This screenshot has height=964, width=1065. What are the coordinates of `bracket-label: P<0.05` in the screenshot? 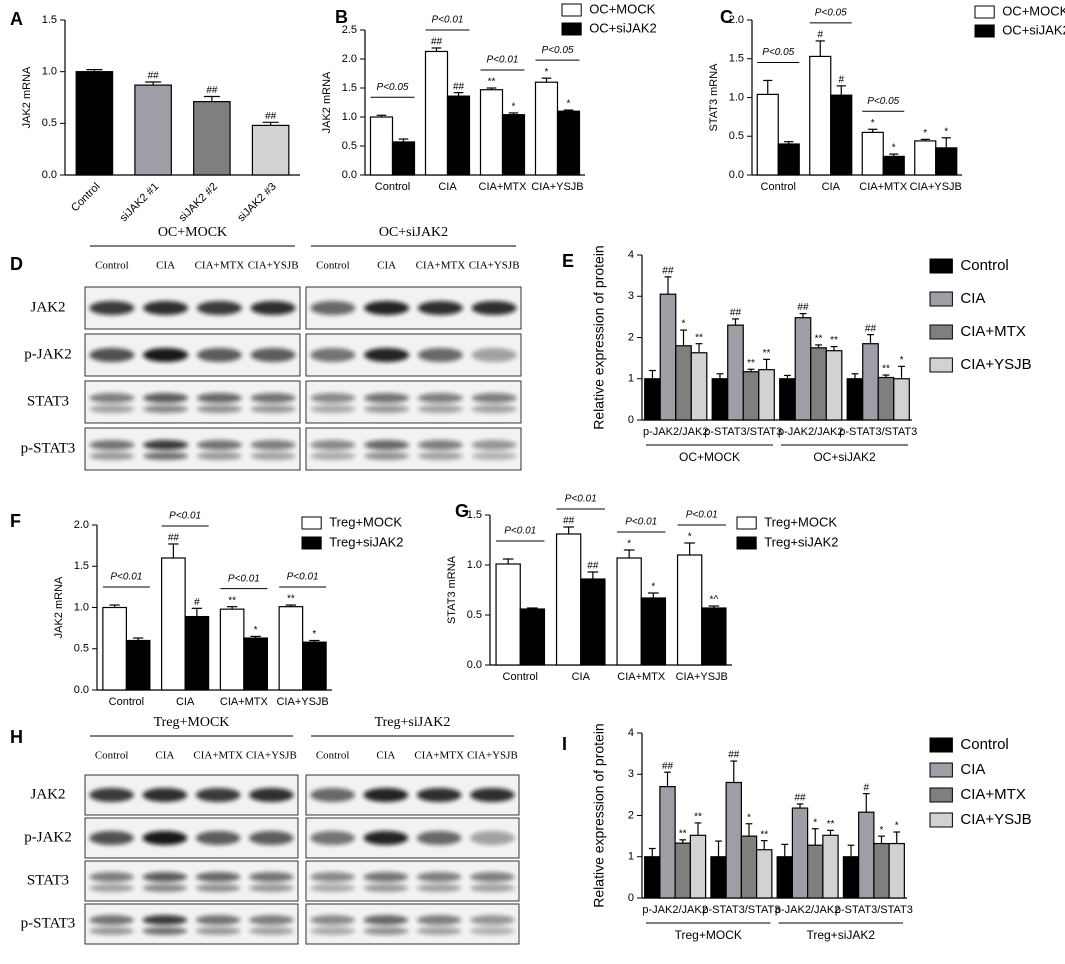 It's located at (558, 50).